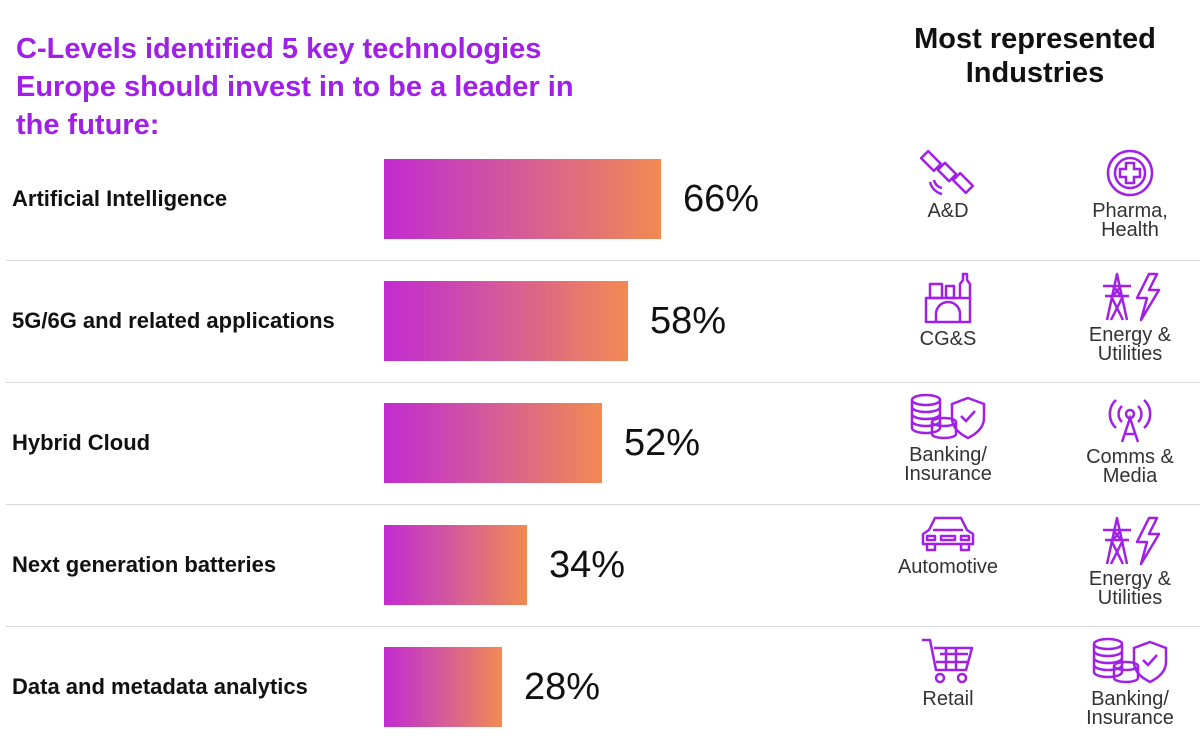 The image size is (1200, 754). What do you see at coordinates (1130, 476) in the screenshot?
I see `industry-label-line: Media` at bounding box center [1130, 476].